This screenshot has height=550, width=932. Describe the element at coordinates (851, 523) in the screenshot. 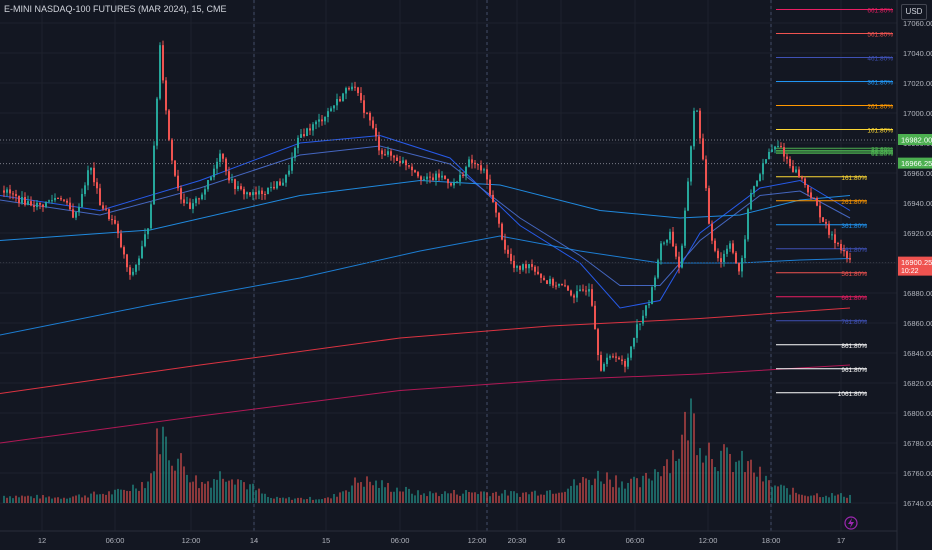

I see `alert-icon` at that location.